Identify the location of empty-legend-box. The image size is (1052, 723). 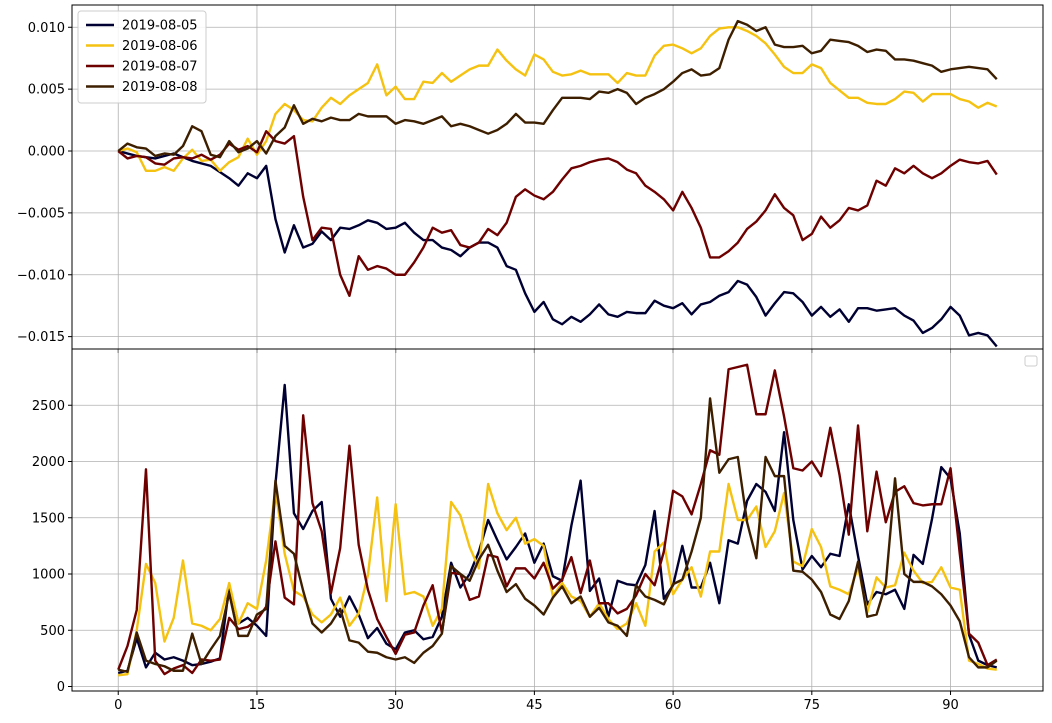
(1031, 361).